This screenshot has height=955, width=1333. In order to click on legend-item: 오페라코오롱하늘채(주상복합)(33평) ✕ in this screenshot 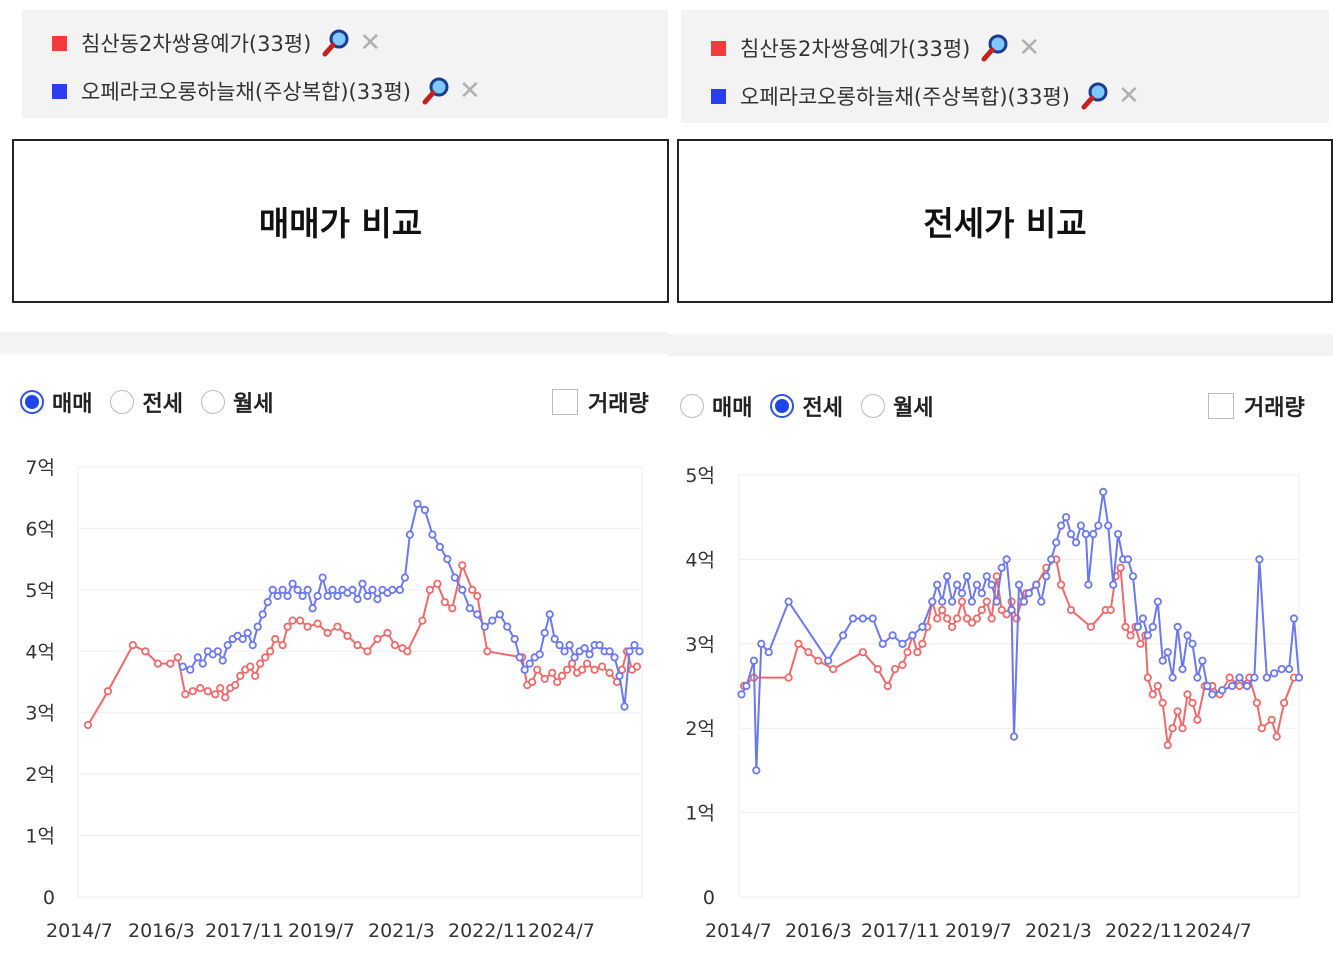, I will do `click(925, 96)`.